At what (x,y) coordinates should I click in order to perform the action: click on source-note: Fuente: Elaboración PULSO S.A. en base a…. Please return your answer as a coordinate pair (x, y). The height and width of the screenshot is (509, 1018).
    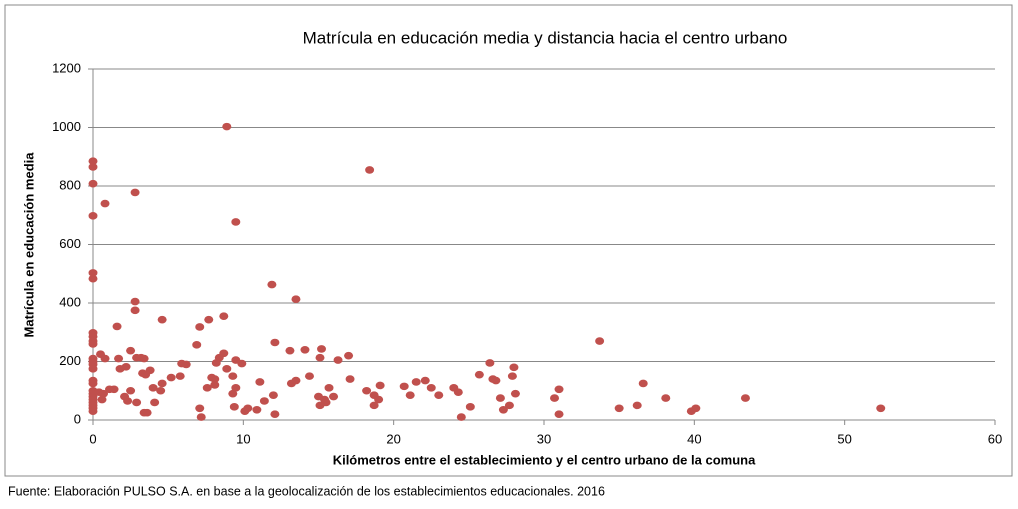
    Looking at the image, I should click on (306, 491).